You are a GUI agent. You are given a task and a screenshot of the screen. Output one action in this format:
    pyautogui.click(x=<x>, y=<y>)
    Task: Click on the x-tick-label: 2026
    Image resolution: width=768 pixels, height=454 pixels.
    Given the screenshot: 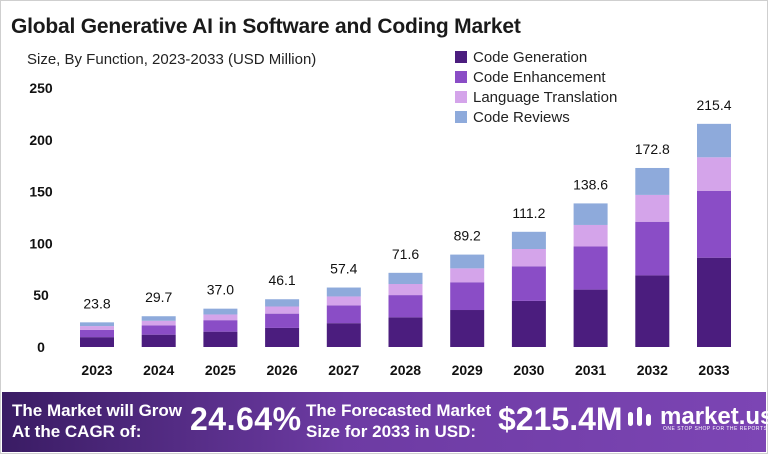 What is the action you would take?
    pyautogui.click(x=282, y=370)
    